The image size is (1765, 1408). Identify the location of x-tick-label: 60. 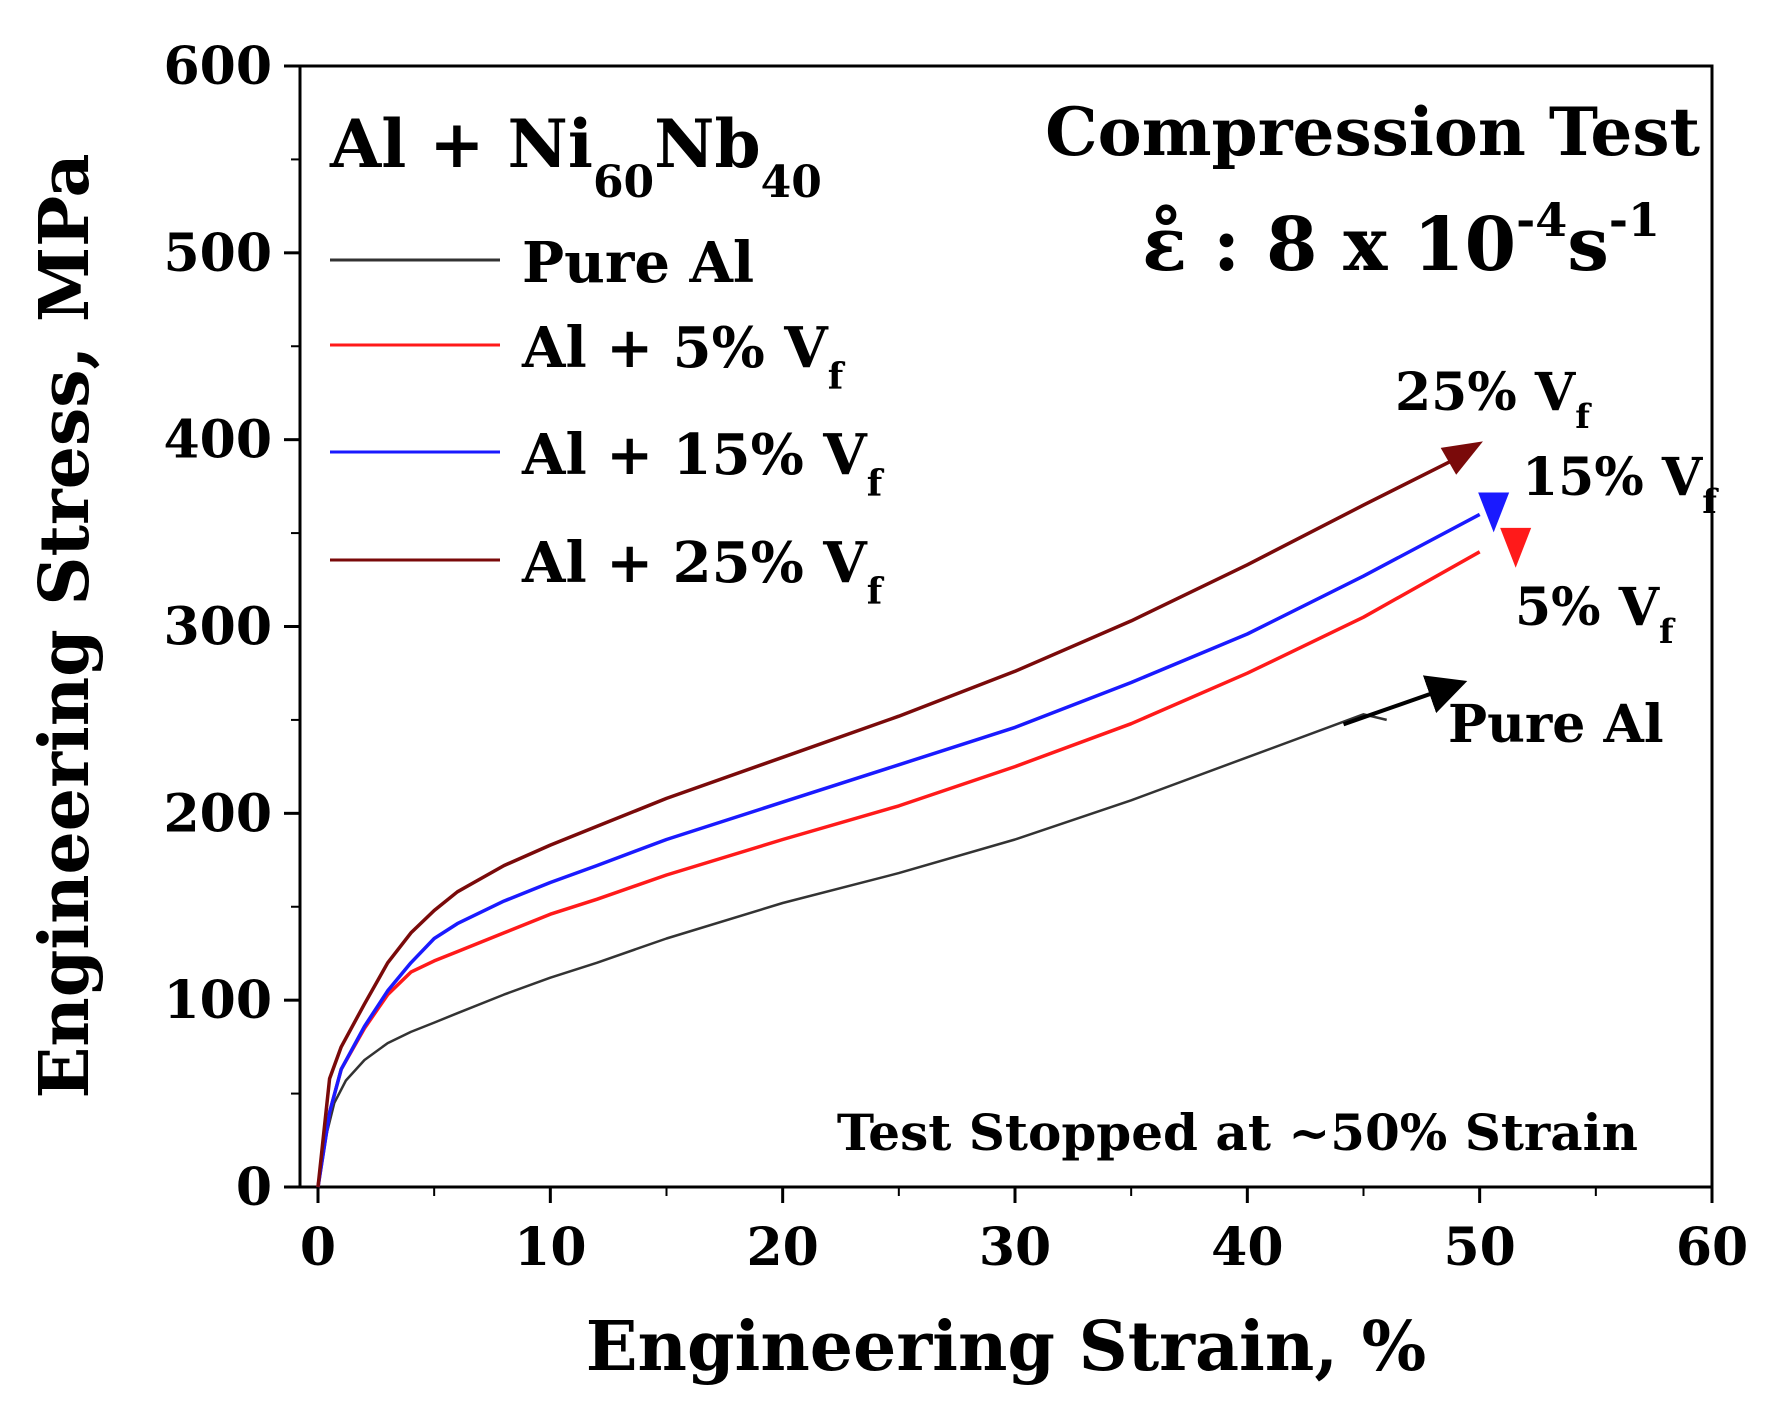
(1712, 1247).